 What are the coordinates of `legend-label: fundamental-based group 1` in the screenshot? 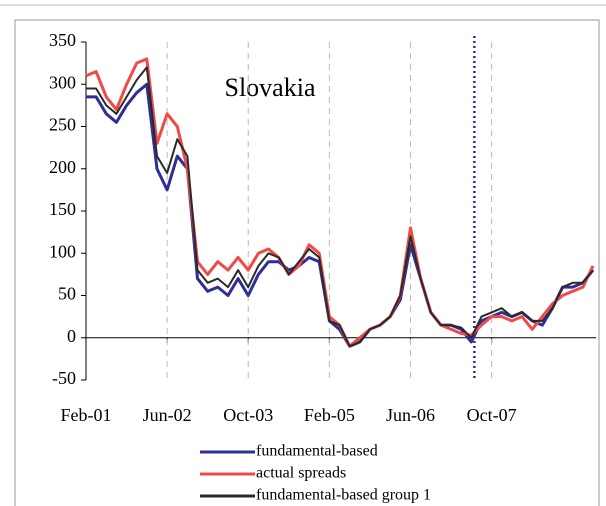 It's located at (343, 495).